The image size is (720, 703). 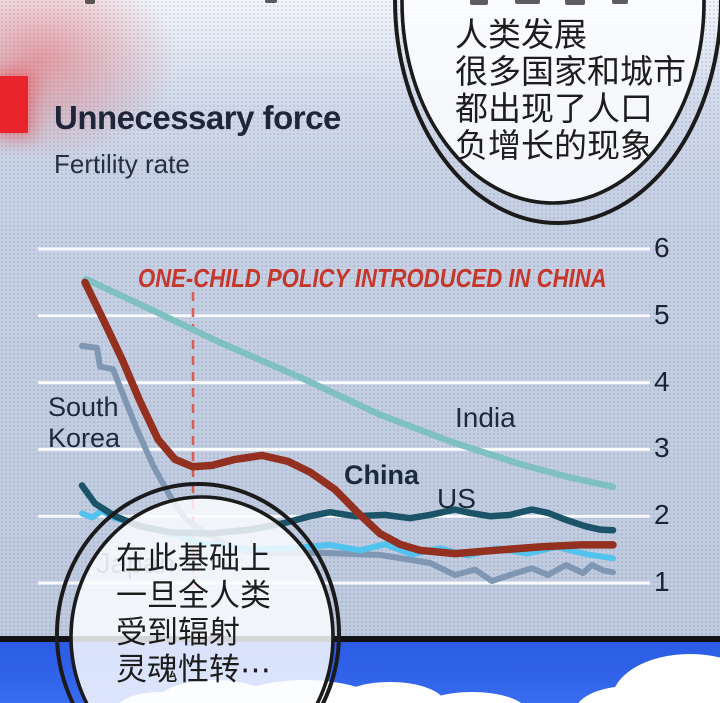 What do you see at coordinates (95, 85) in the screenshot?
I see `brand-red-glow` at bounding box center [95, 85].